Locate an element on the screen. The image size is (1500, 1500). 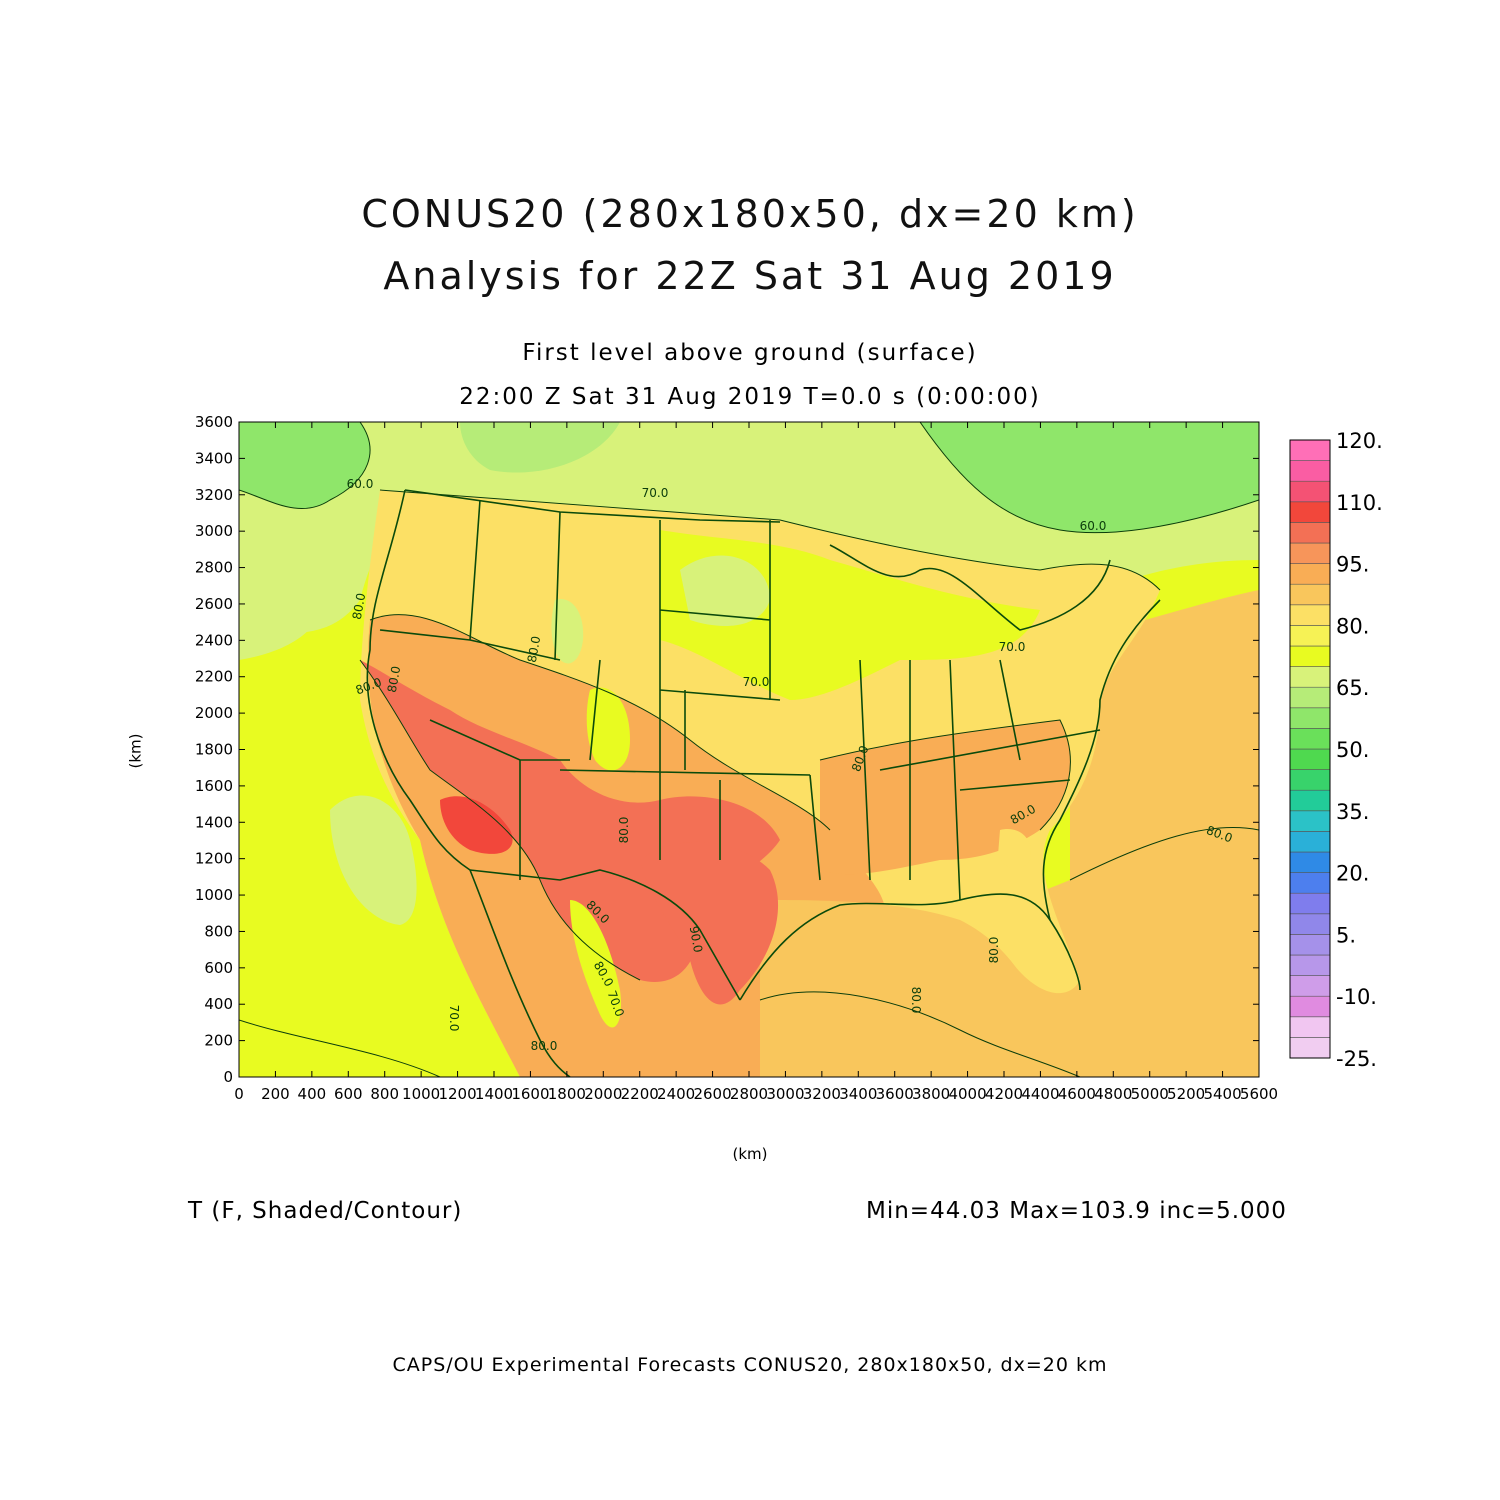
contour-60-east is located at coordinates (1089, 478).